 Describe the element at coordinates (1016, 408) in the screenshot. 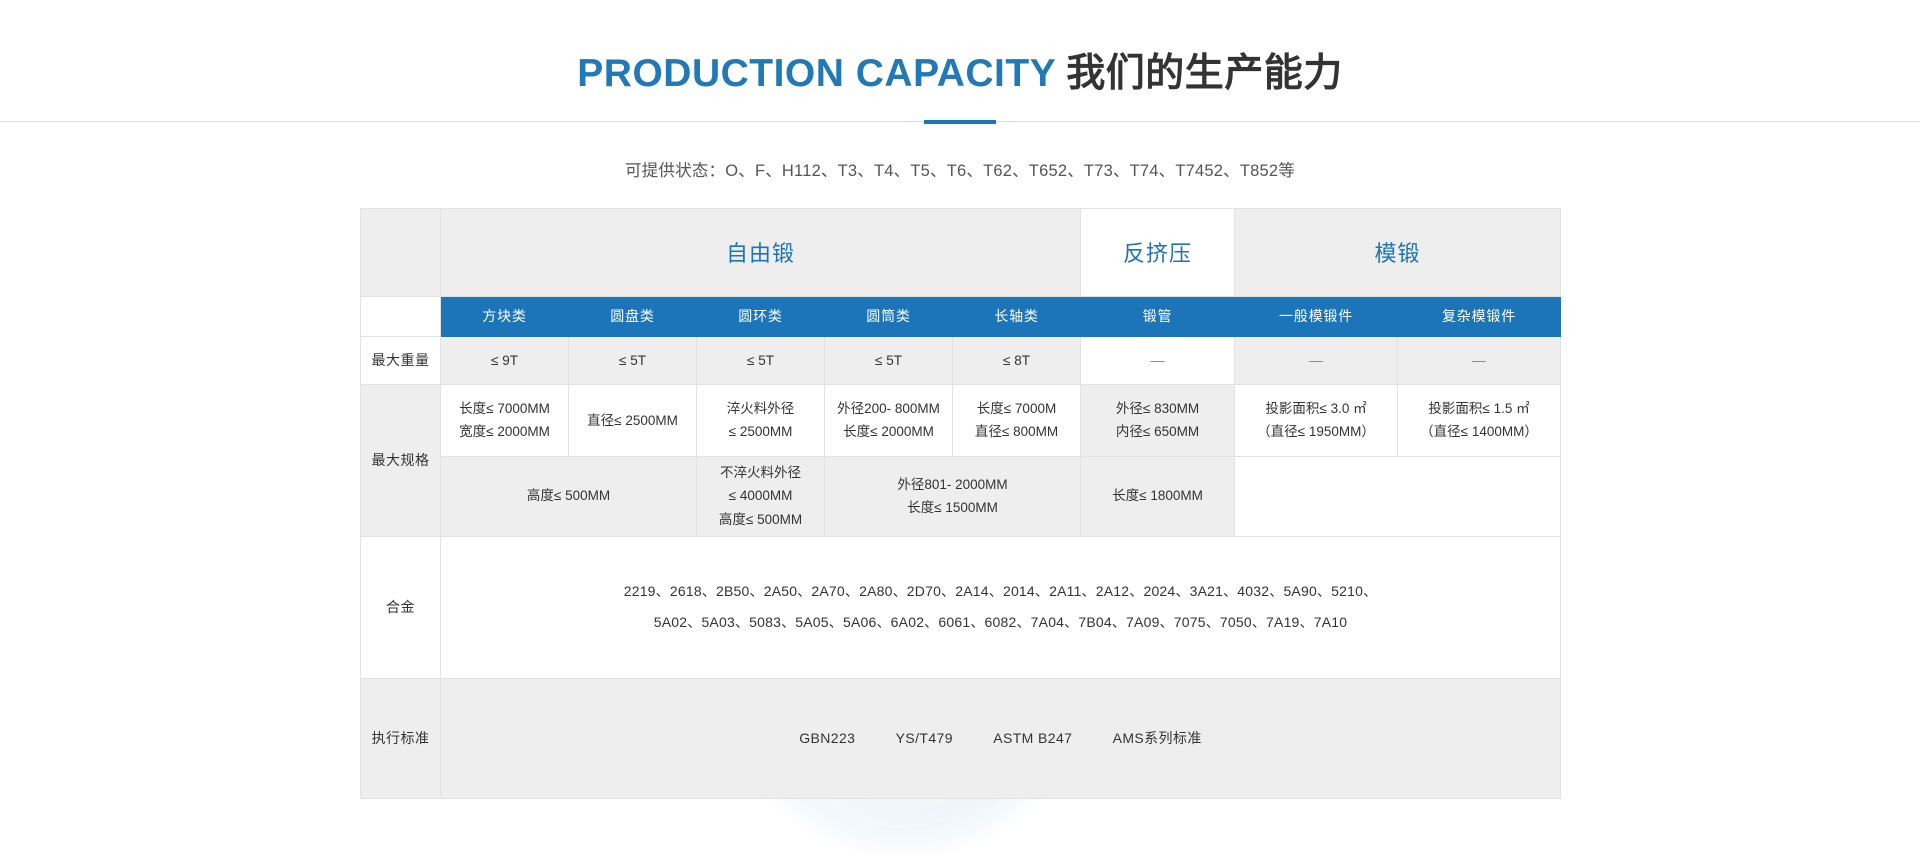

I see `cell-text: 长度≤ 7000M` at that location.